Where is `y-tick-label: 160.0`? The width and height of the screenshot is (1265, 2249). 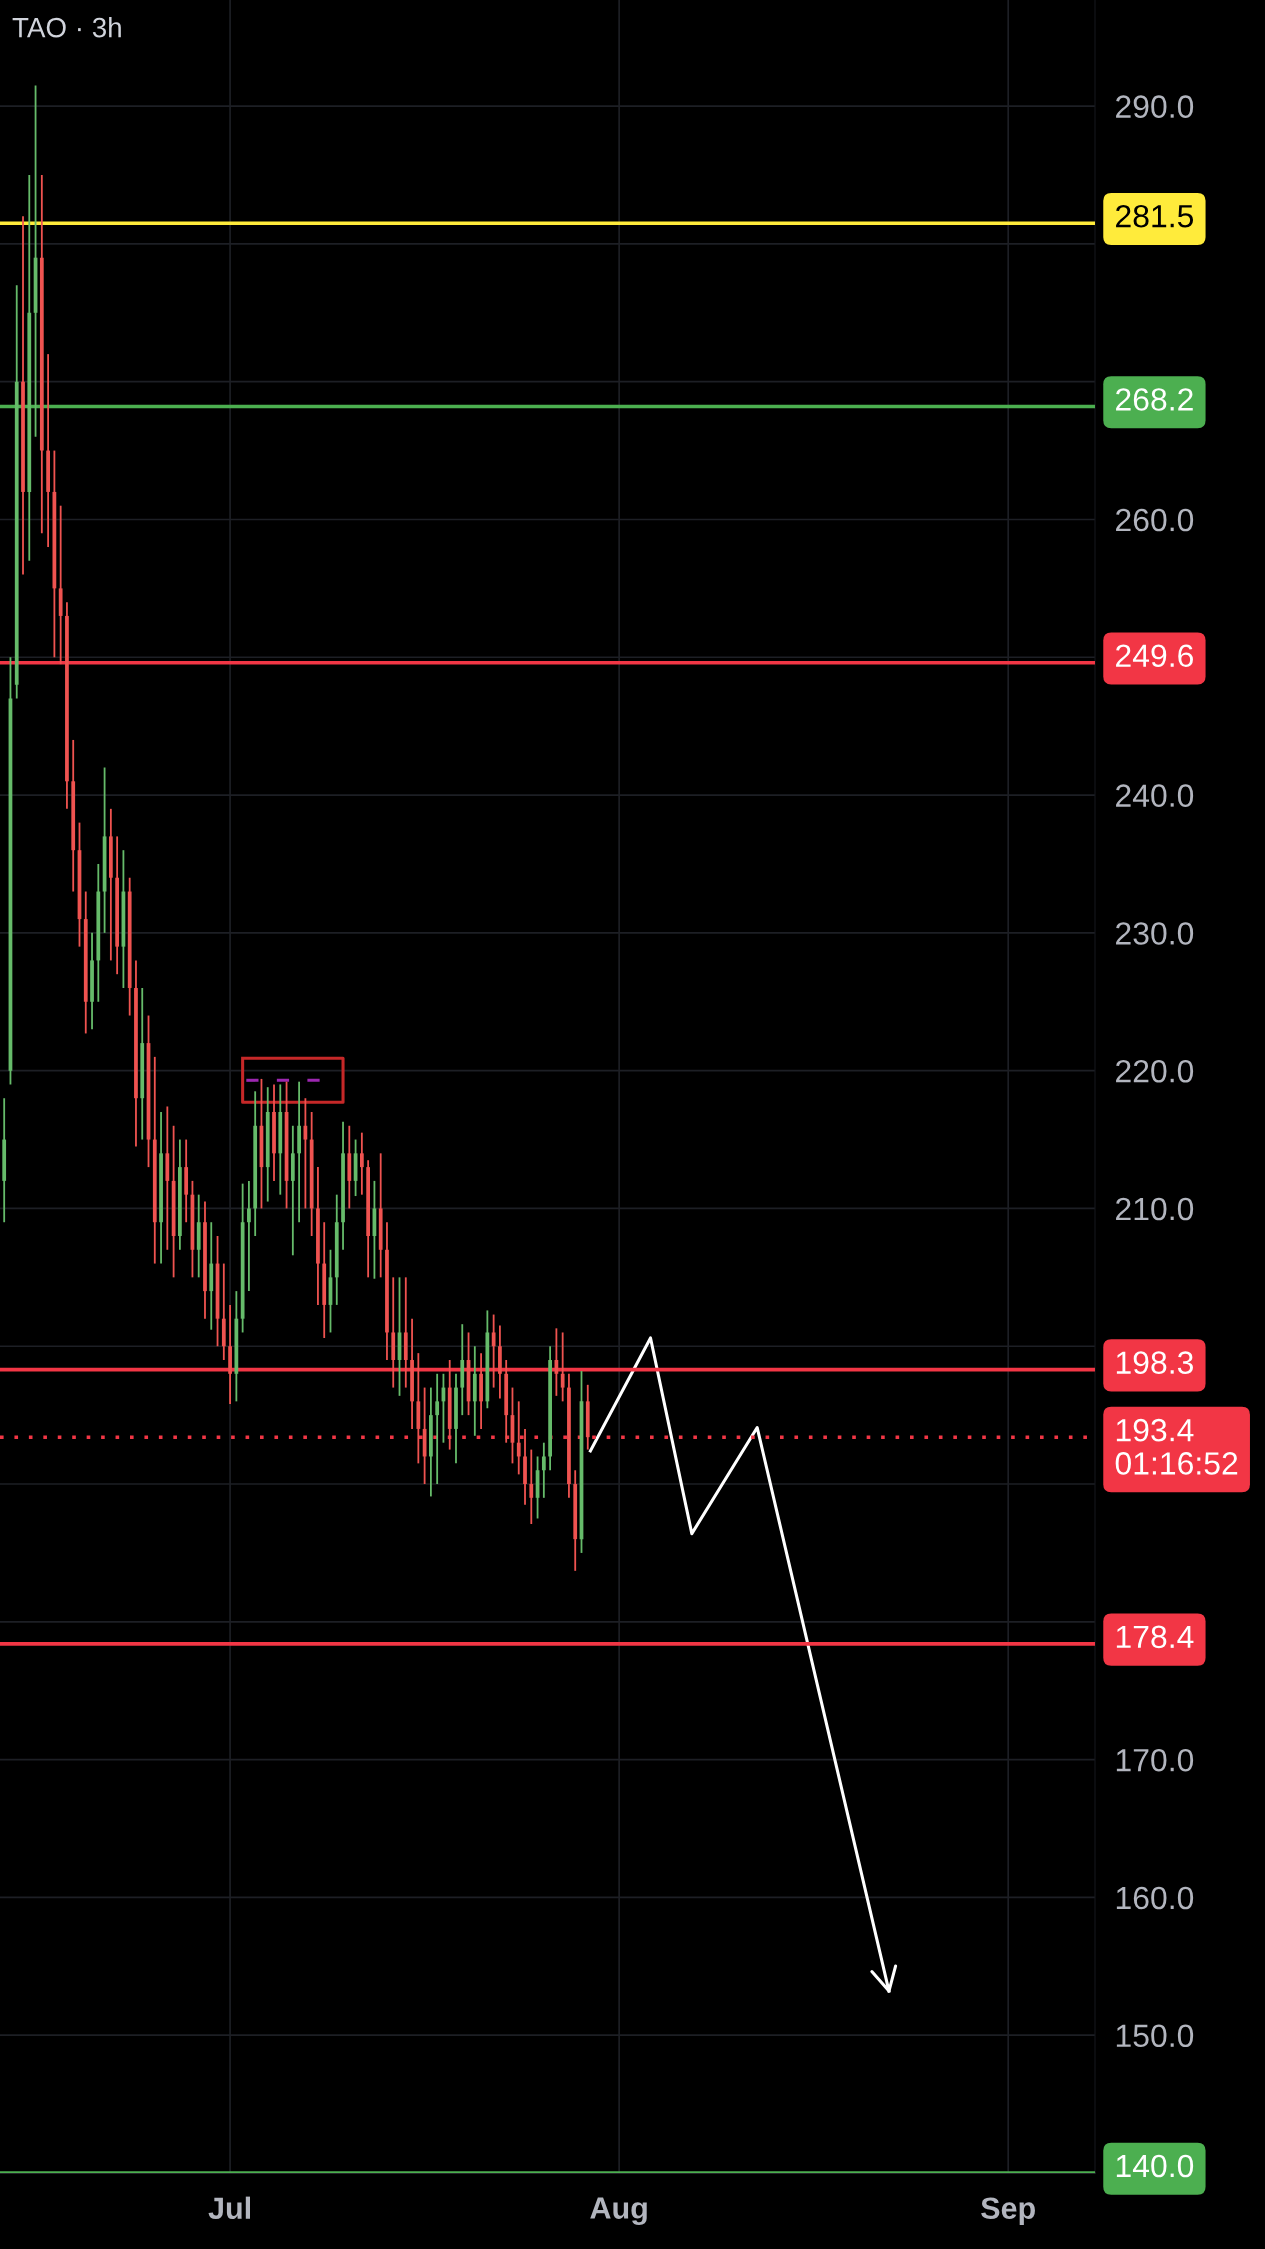
y-tick-label: 160.0 is located at coordinates (1155, 1898).